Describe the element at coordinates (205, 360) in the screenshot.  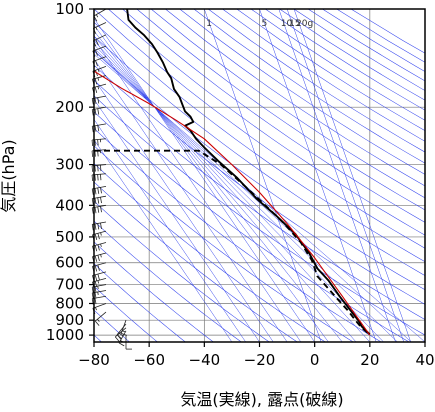
I see `x-tick-label: −40` at that location.